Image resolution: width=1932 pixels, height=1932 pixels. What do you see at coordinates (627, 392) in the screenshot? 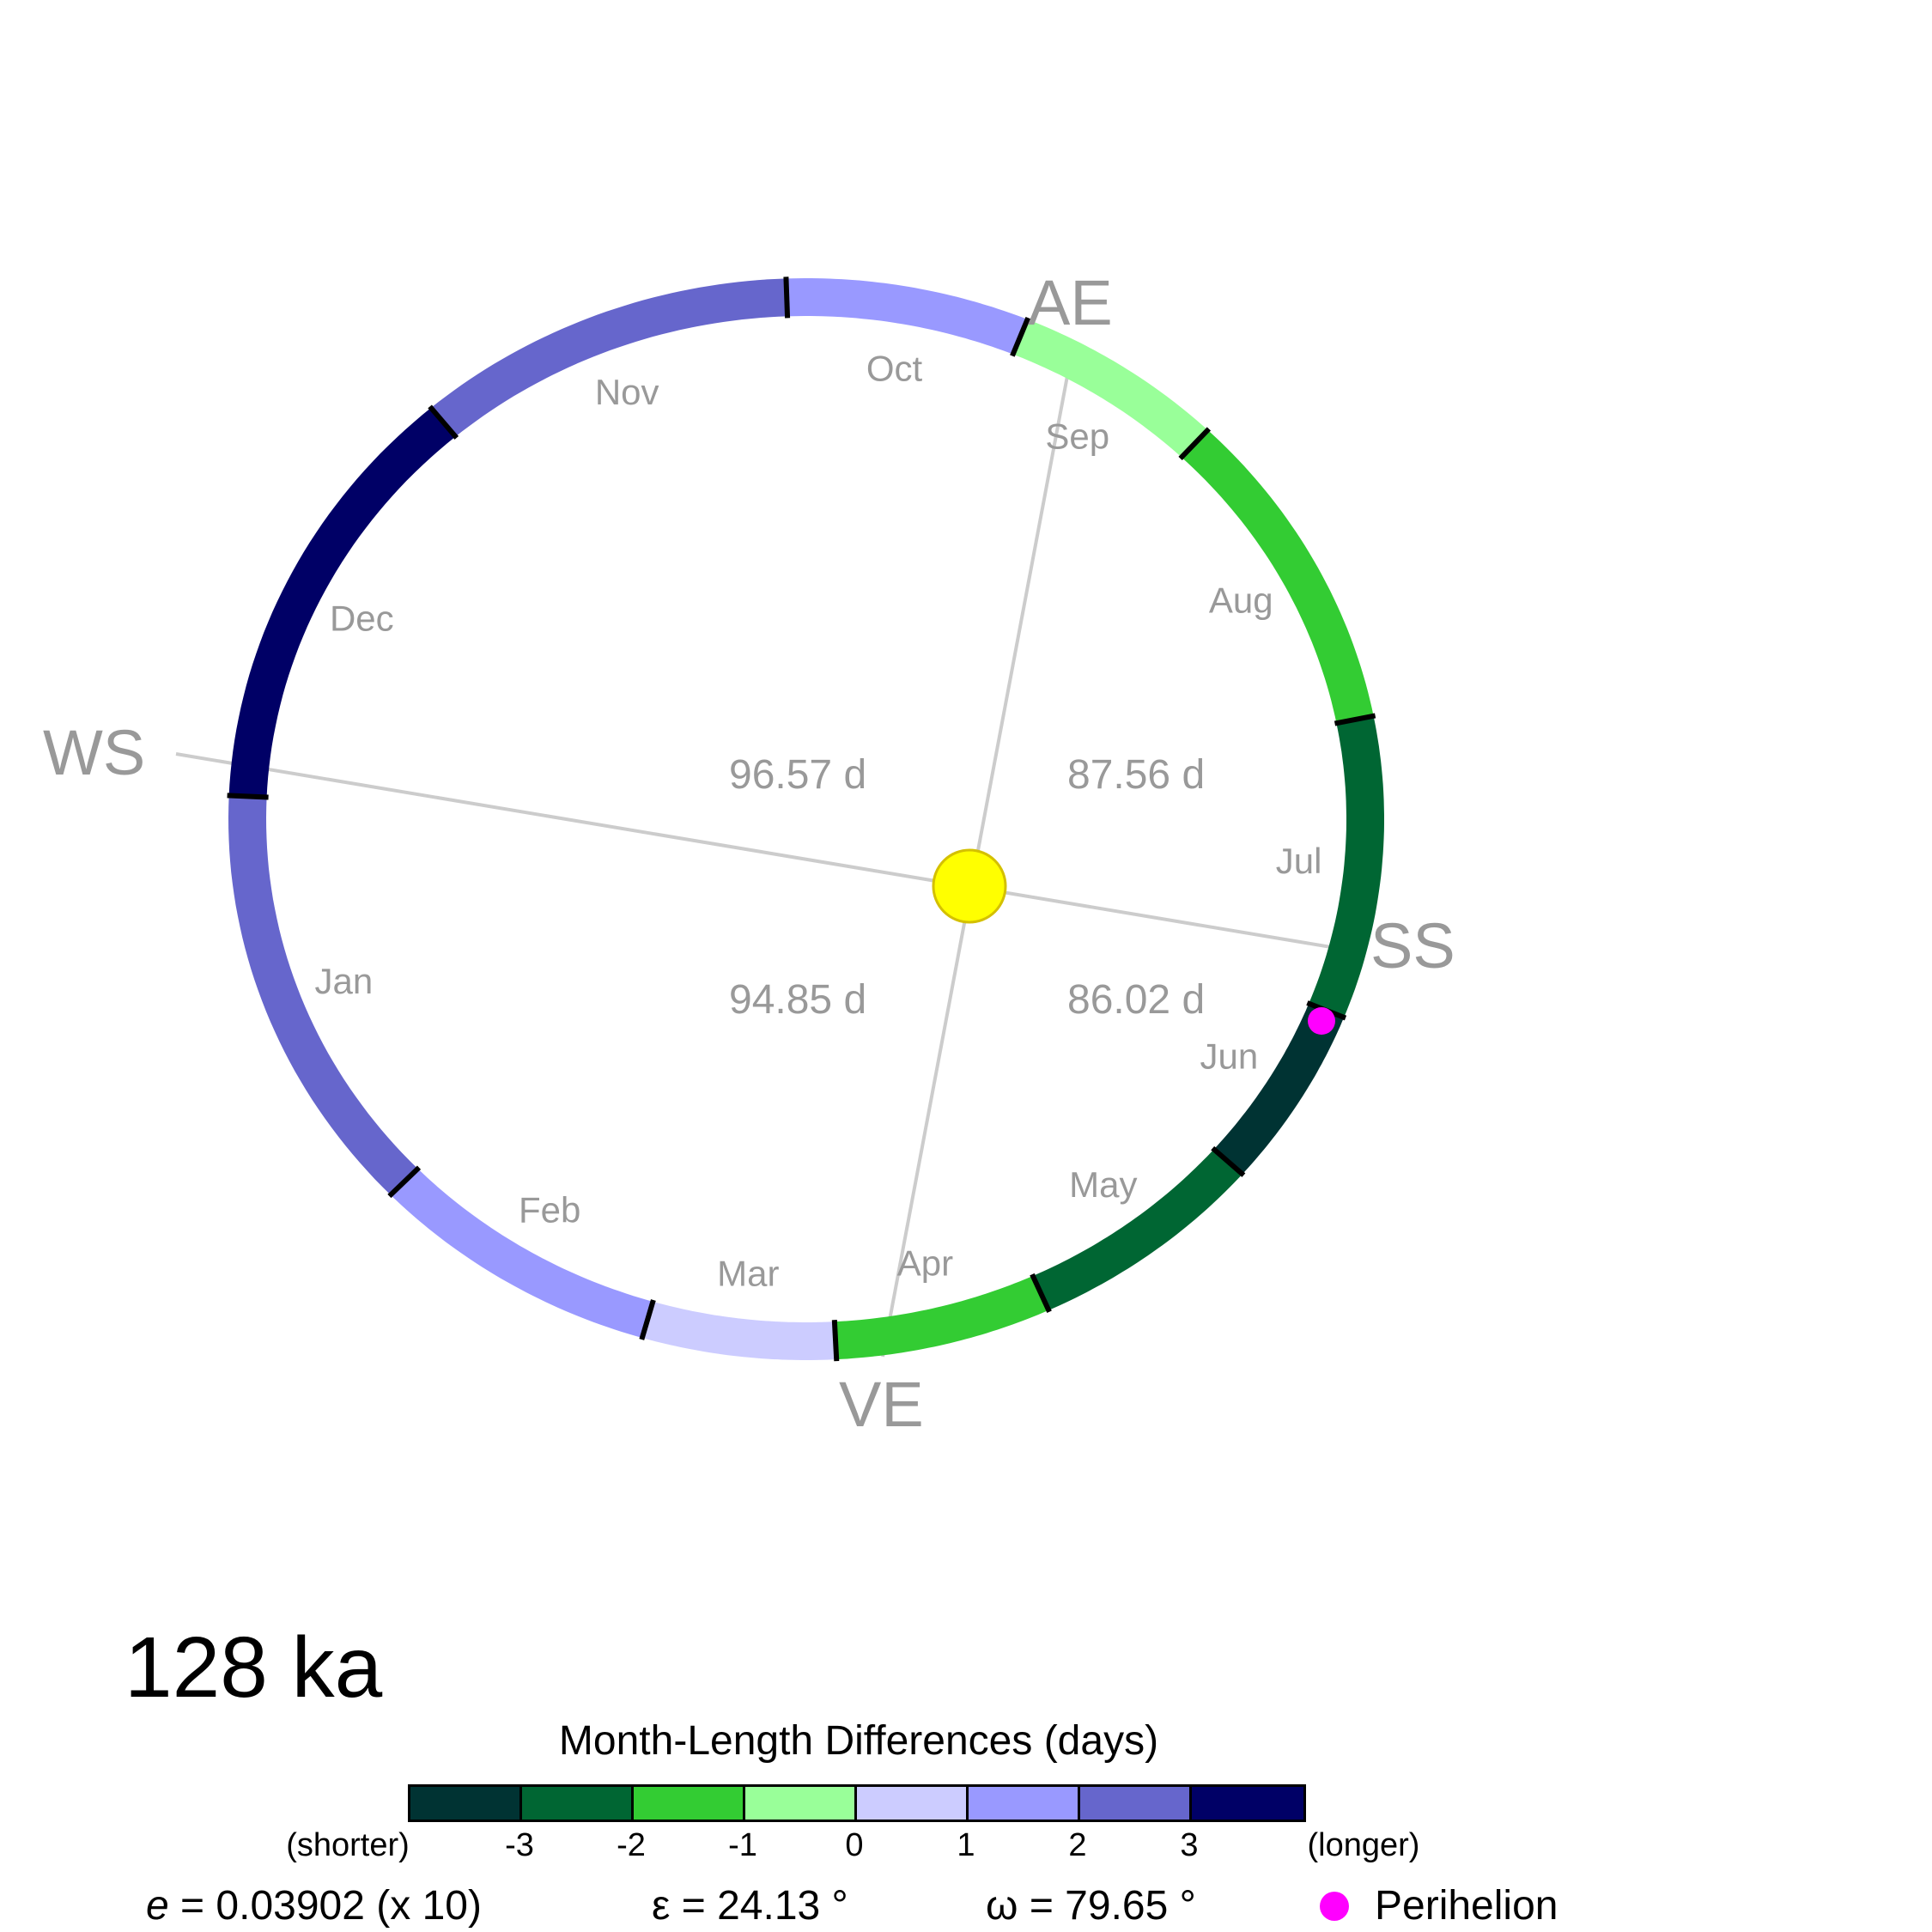
I see `month-label-nov: Nov` at bounding box center [627, 392].